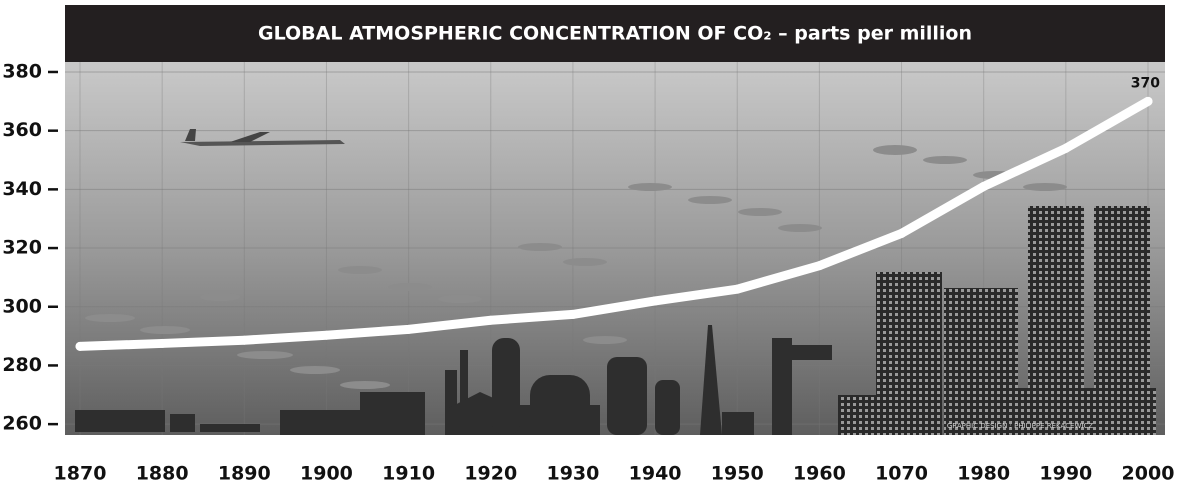  Describe the element at coordinates (819, 474) in the screenshot. I see `x-tick-label: 1960` at that location.